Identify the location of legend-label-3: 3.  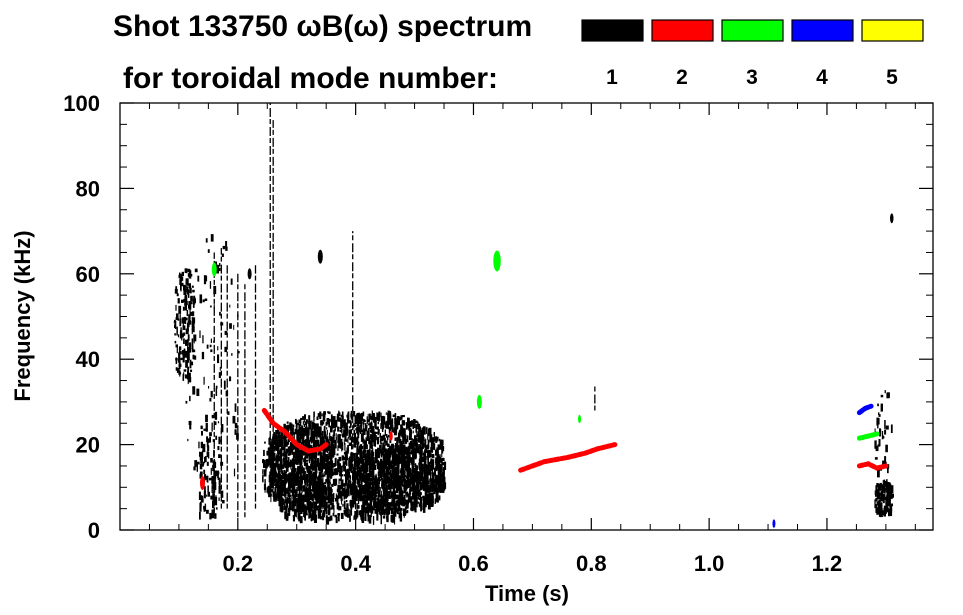
(752, 77).